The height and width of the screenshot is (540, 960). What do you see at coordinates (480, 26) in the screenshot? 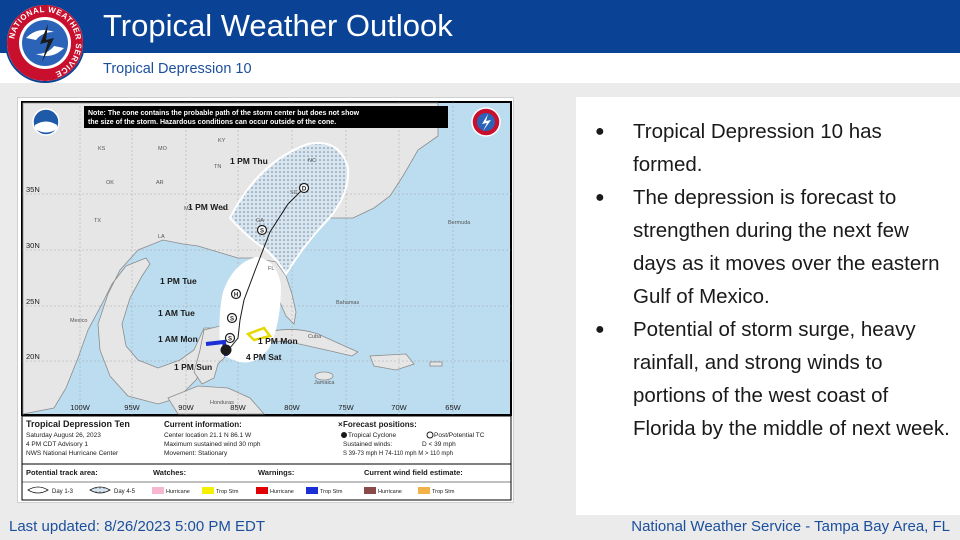
I see `header-bar: Tropical Weather Outlook` at bounding box center [480, 26].